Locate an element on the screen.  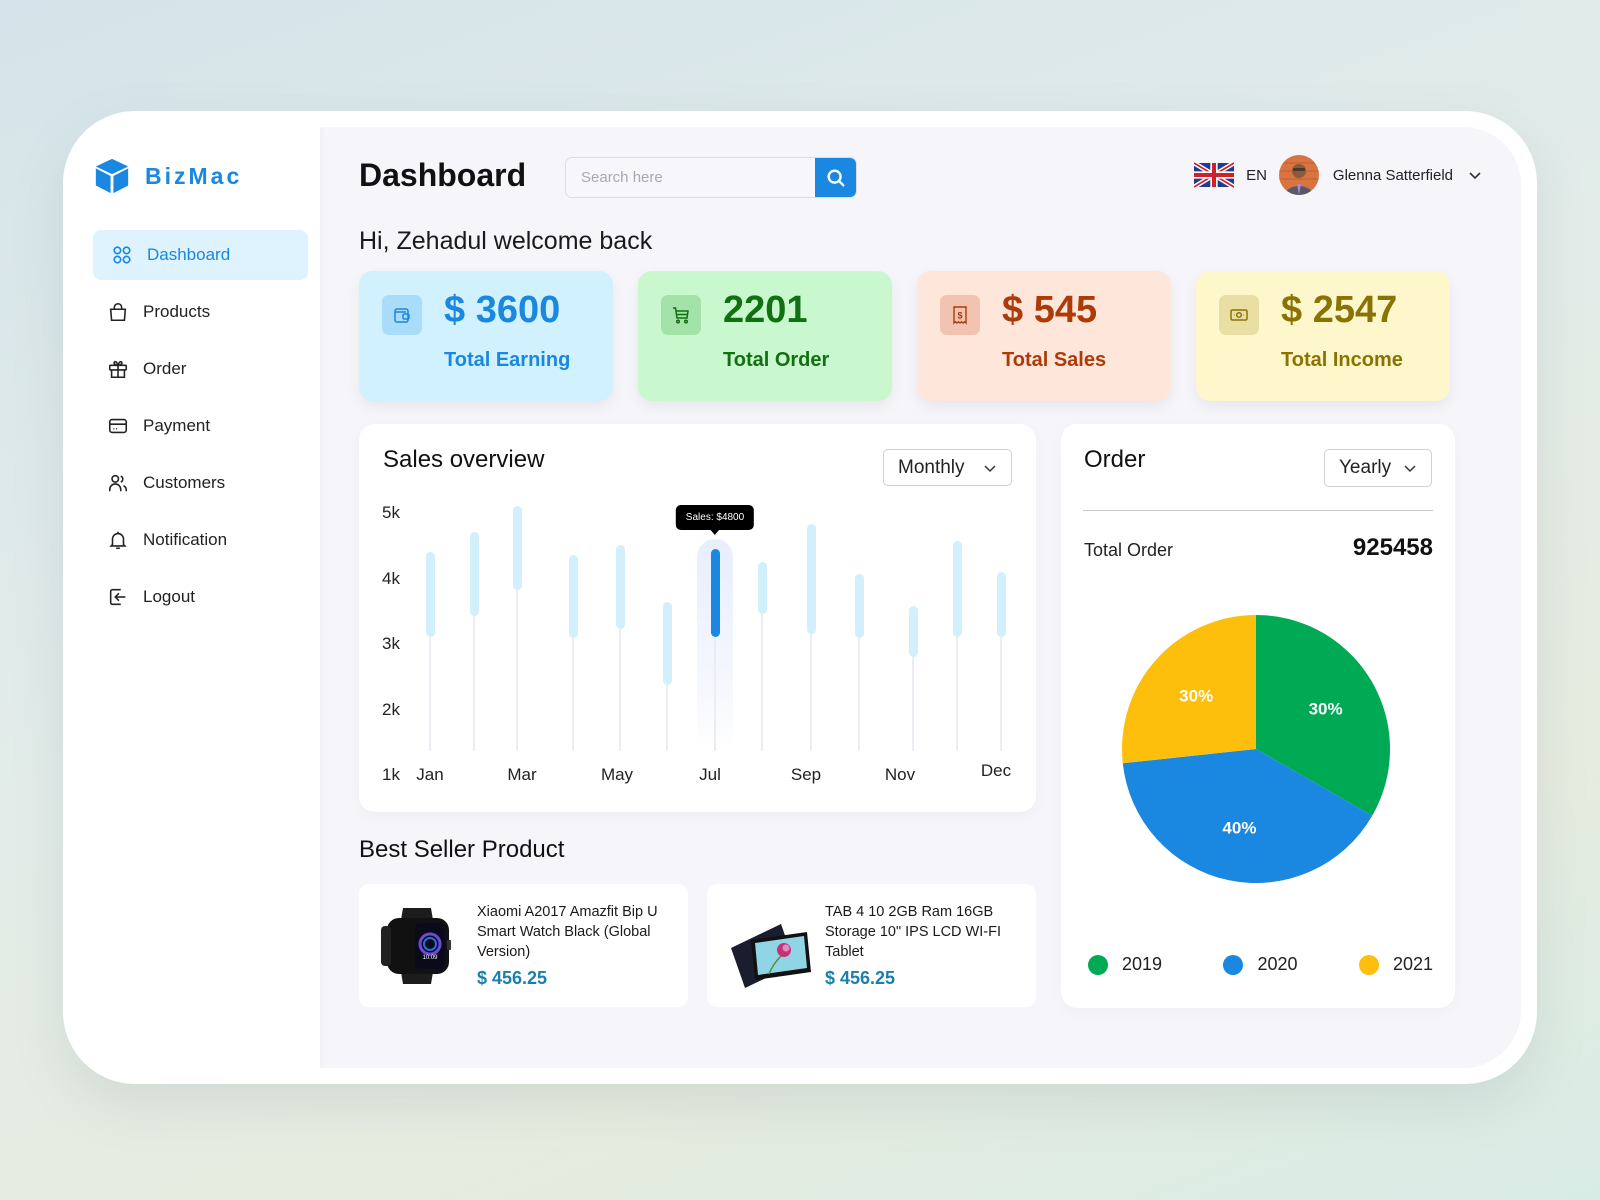
sidebar-item-payment: Payment is located at coordinates (200, 426).